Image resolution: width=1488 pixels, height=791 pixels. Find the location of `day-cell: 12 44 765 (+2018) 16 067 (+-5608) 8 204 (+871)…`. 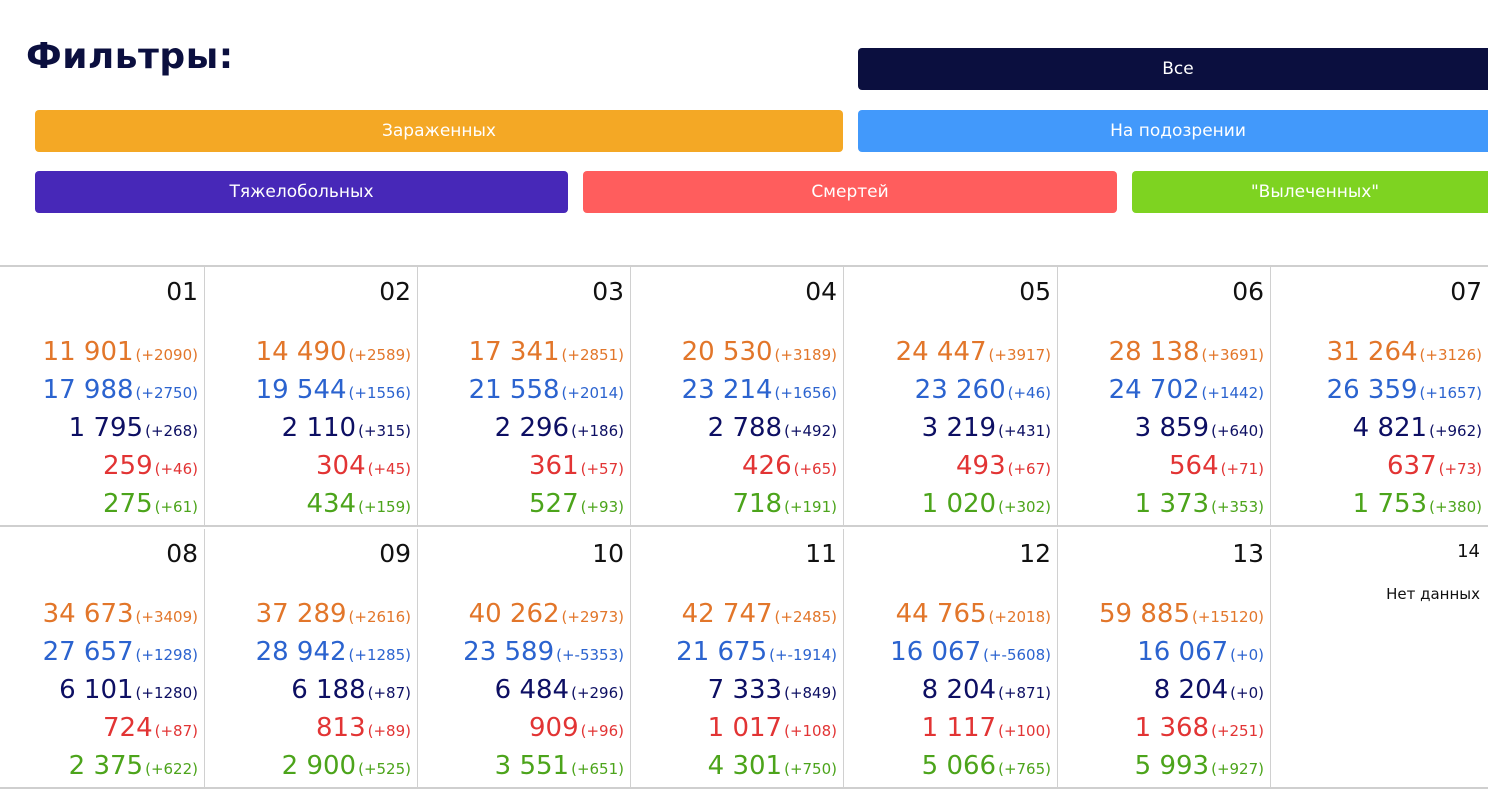

day-cell: 12 44 765 (+2018) 16 067 (+-5608) 8 204 (+871)… is located at coordinates (951, 658).